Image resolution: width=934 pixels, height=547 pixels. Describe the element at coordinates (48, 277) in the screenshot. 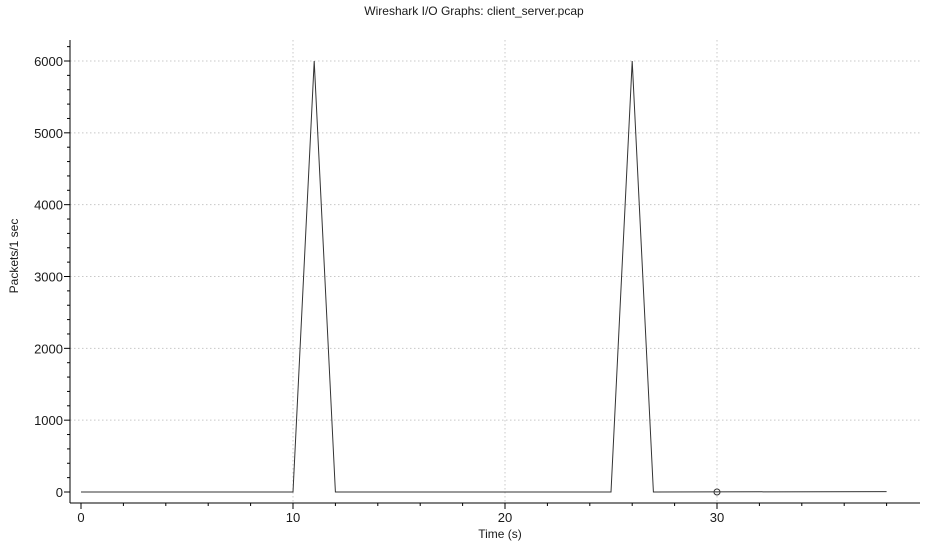

I see `y-tick-label: 3000` at that location.